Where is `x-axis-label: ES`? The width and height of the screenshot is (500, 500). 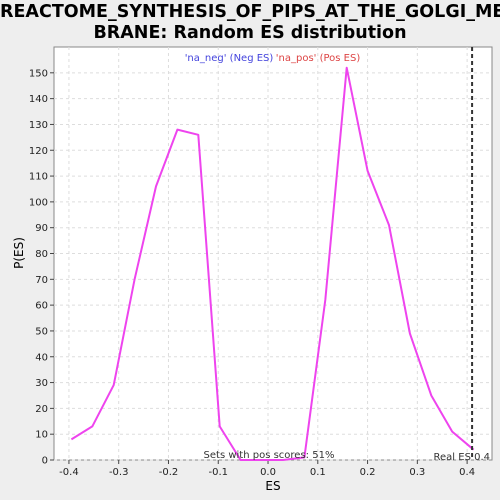 x-axis-label: ES is located at coordinates (272, 486).